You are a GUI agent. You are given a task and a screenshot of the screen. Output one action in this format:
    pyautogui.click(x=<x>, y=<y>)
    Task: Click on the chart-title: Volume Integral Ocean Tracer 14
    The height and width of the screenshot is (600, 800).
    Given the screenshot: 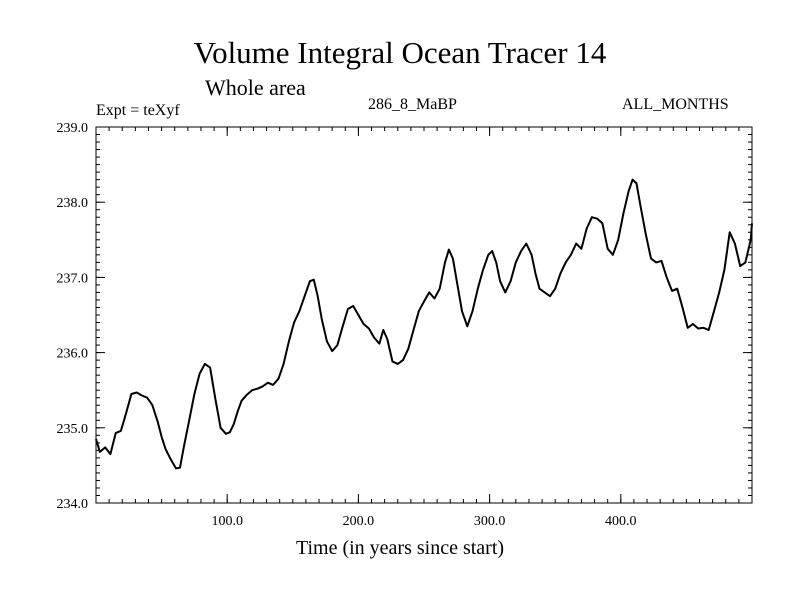 What is the action you would take?
    pyautogui.click(x=400, y=52)
    